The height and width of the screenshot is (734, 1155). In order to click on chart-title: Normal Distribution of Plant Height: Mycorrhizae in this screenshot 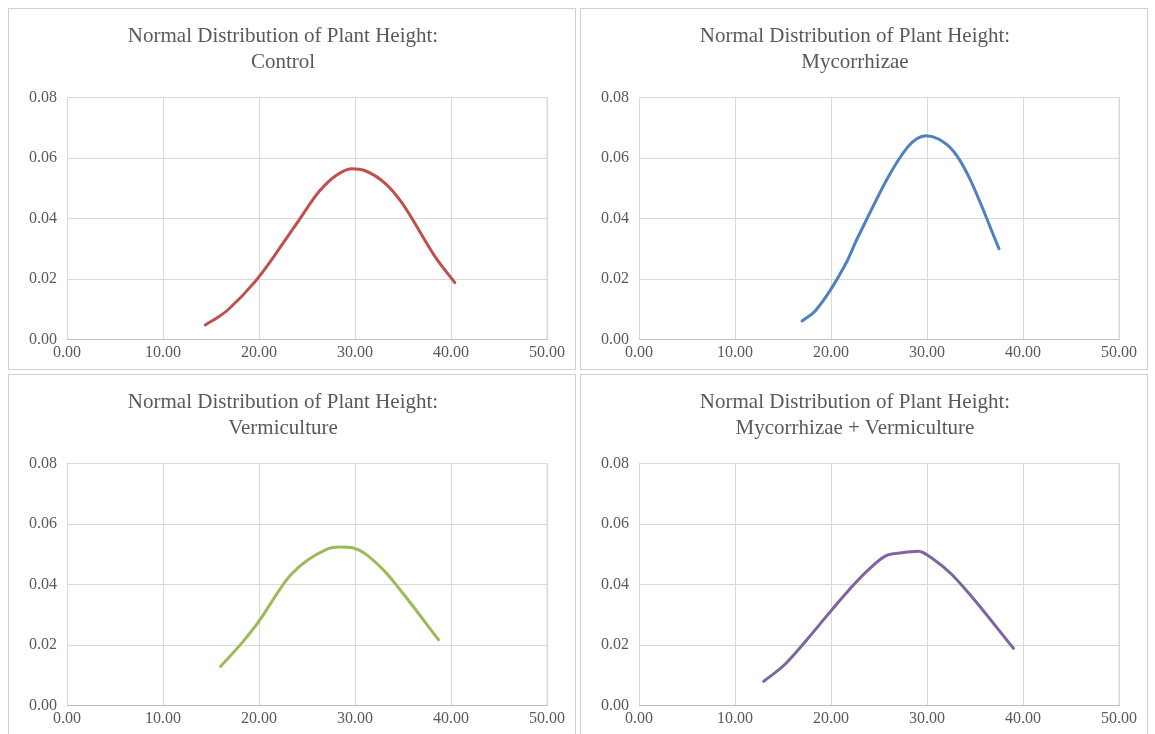, I will do `click(855, 47)`.